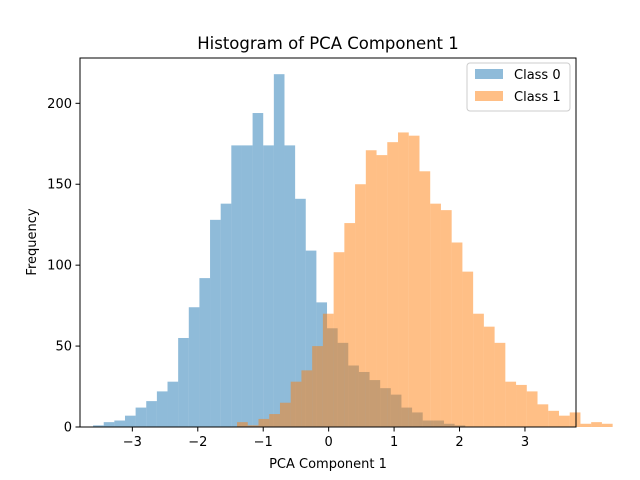 The image size is (640, 480). I want to click on y-tick-label: 100, so click(59, 266).